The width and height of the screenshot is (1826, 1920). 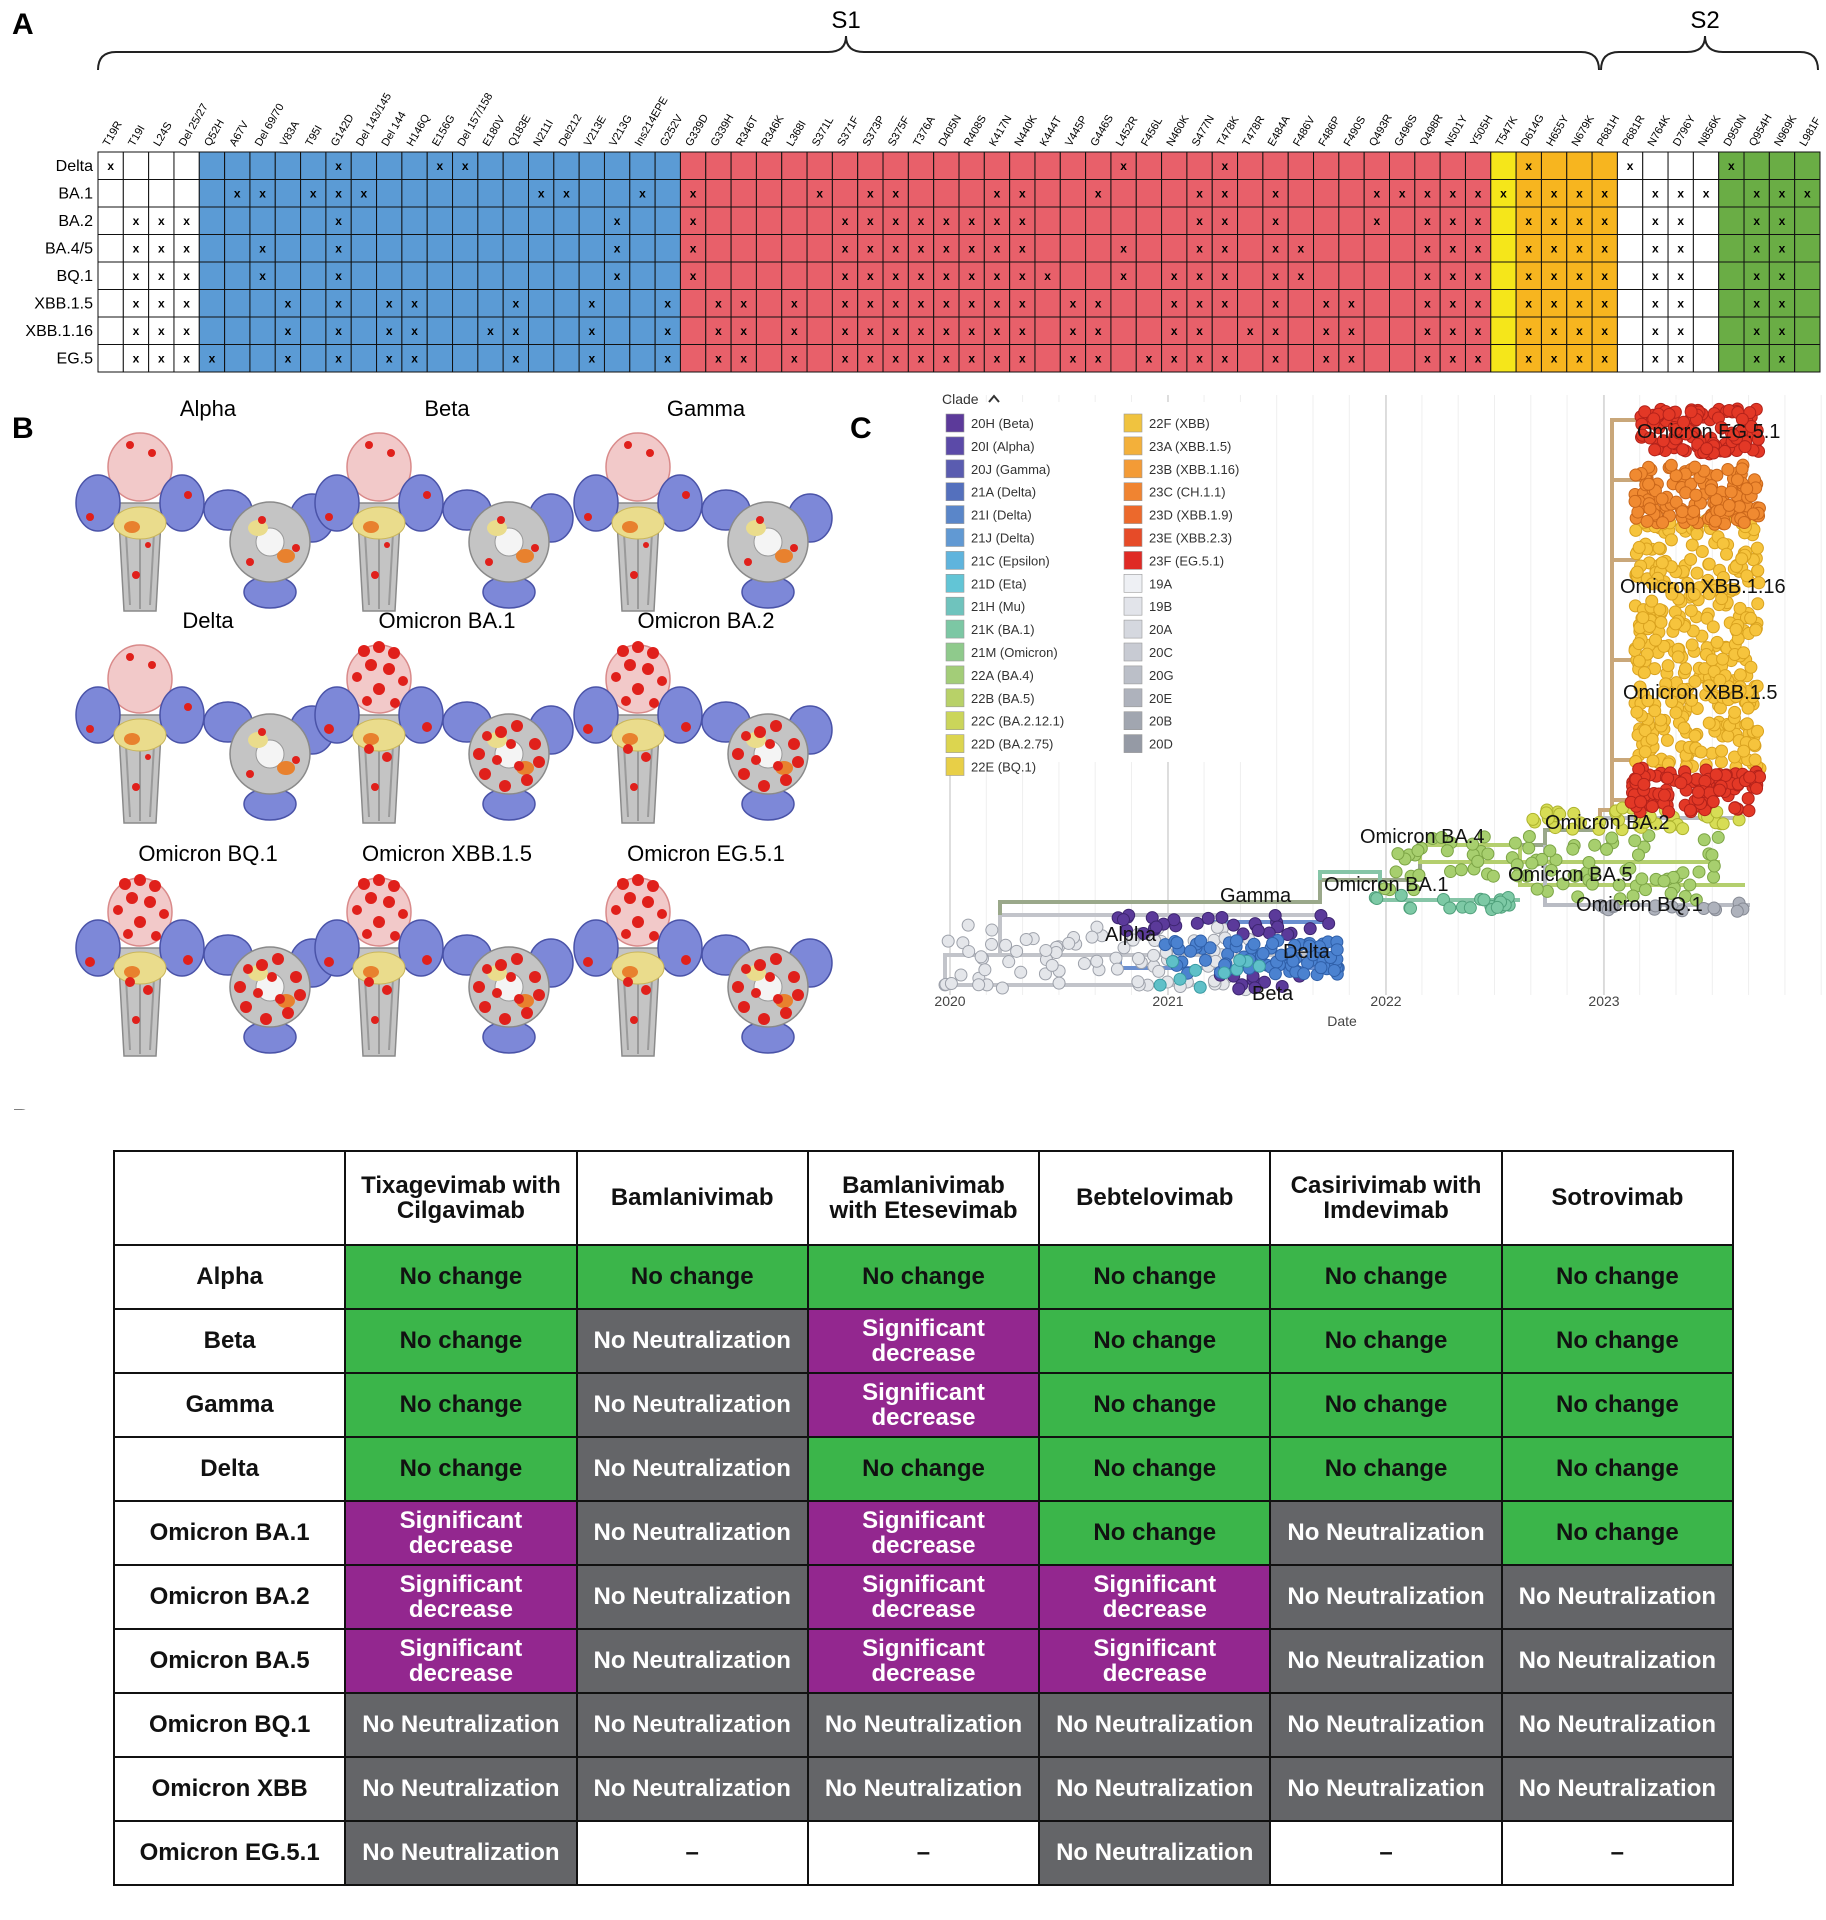 What do you see at coordinates (1190, 538) in the screenshot?
I see `legend-label: 23E (XBB.2.3)` at bounding box center [1190, 538].